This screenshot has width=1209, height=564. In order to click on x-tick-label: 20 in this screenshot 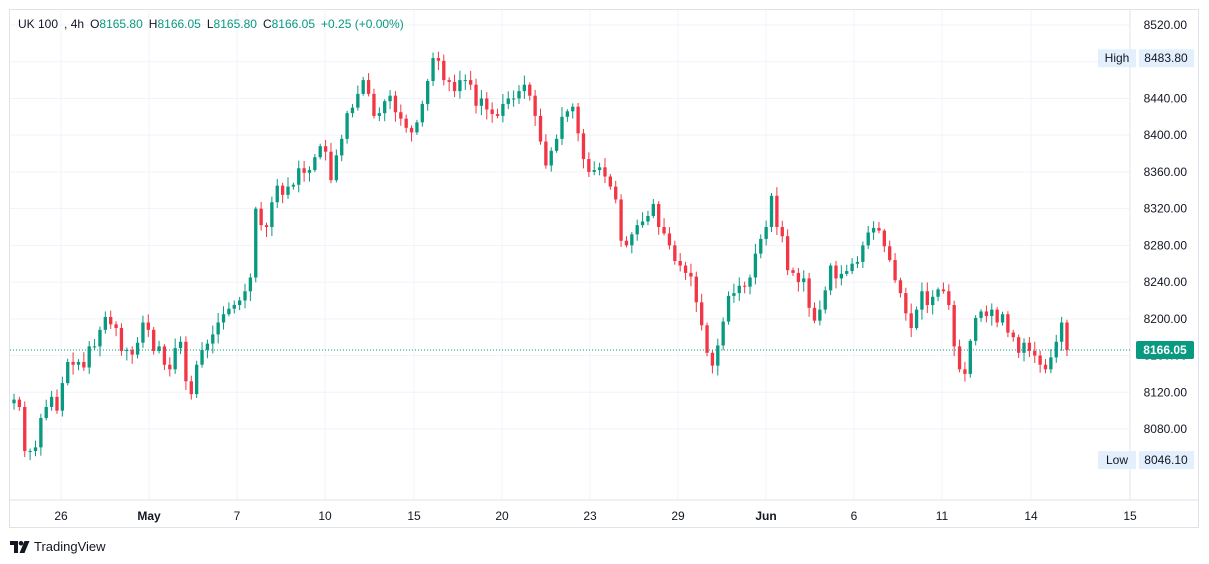, I will do `click(502, 516)`.